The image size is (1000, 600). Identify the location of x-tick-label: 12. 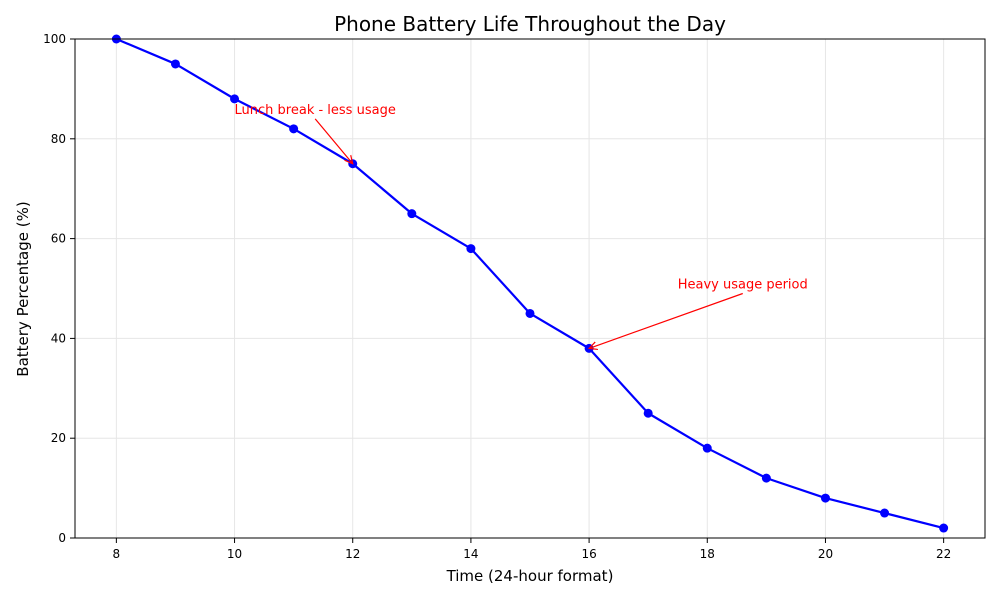
(352, 554).